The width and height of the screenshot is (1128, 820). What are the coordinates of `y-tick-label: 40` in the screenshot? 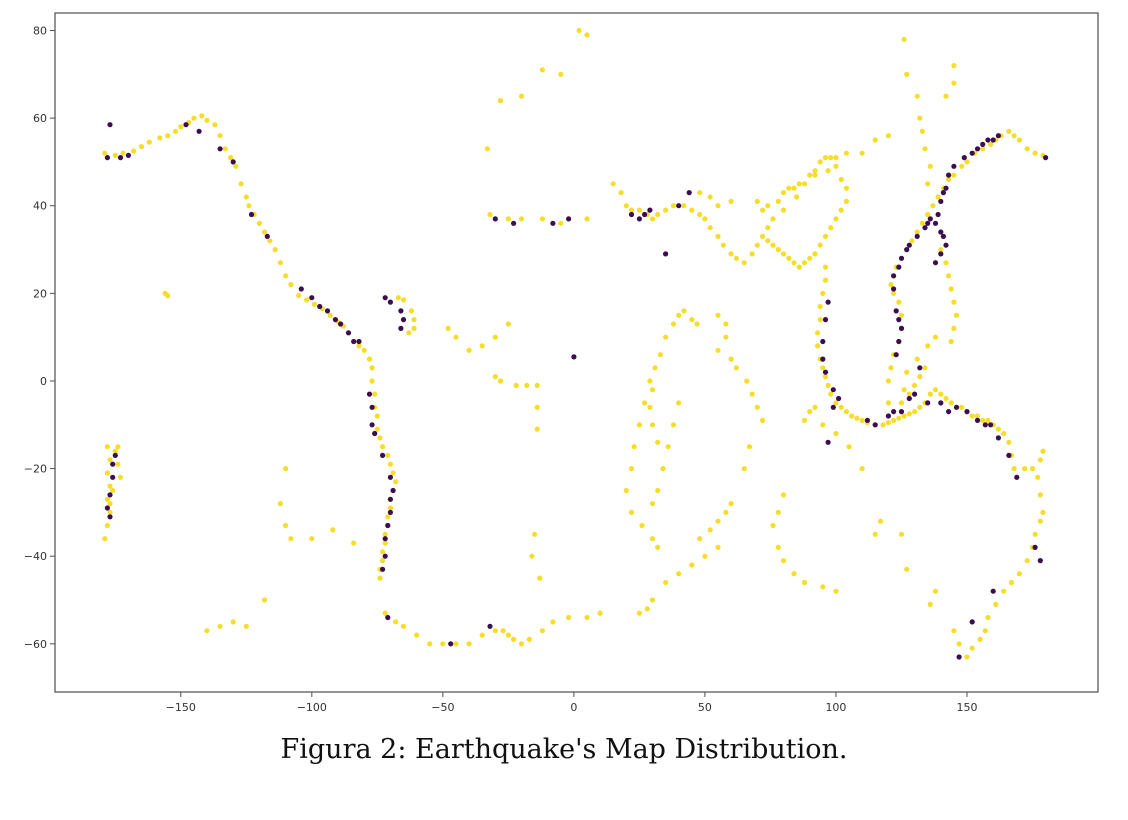 It's located at (40, 206).